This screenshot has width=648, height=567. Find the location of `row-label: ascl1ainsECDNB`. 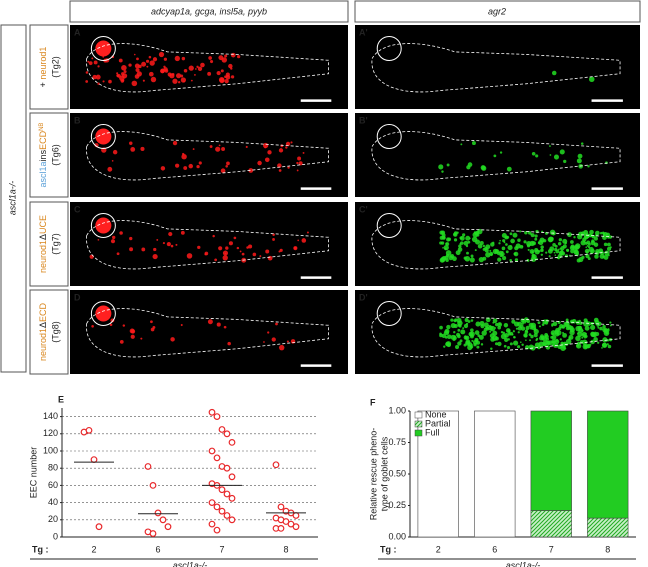

row-label: ascl1ainsECDNB is located at coordinates (43, 155).